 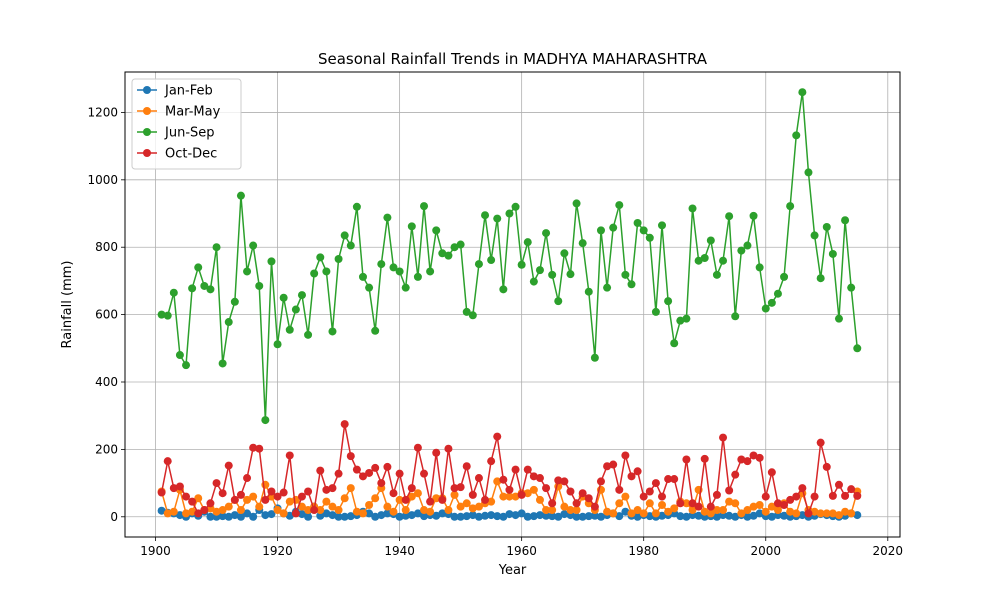 I want to click on x-tick-label: 1980, so click(x=643, y=551).